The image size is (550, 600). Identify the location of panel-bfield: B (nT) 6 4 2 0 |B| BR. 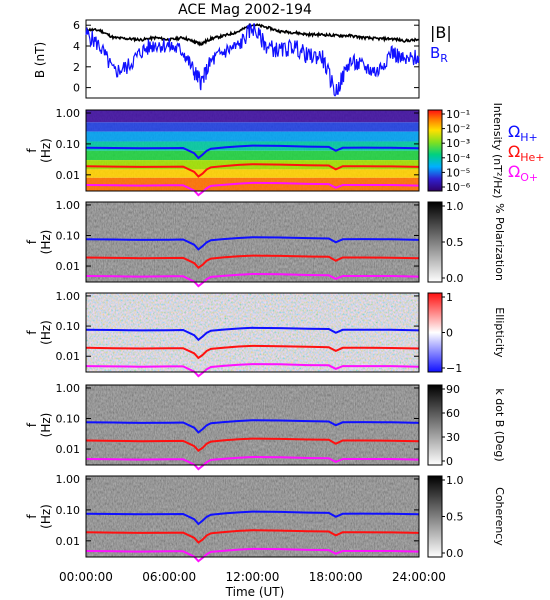
(242, 59).